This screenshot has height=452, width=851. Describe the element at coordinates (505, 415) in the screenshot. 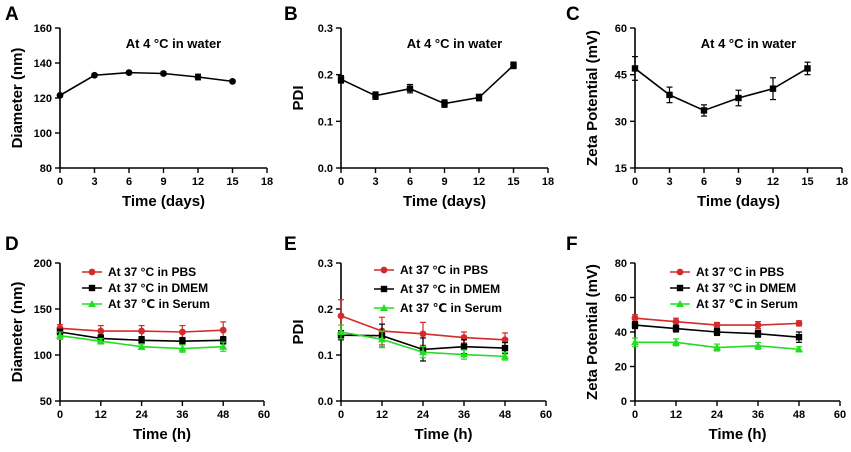

I see `x-tick-label: 48` at that location.